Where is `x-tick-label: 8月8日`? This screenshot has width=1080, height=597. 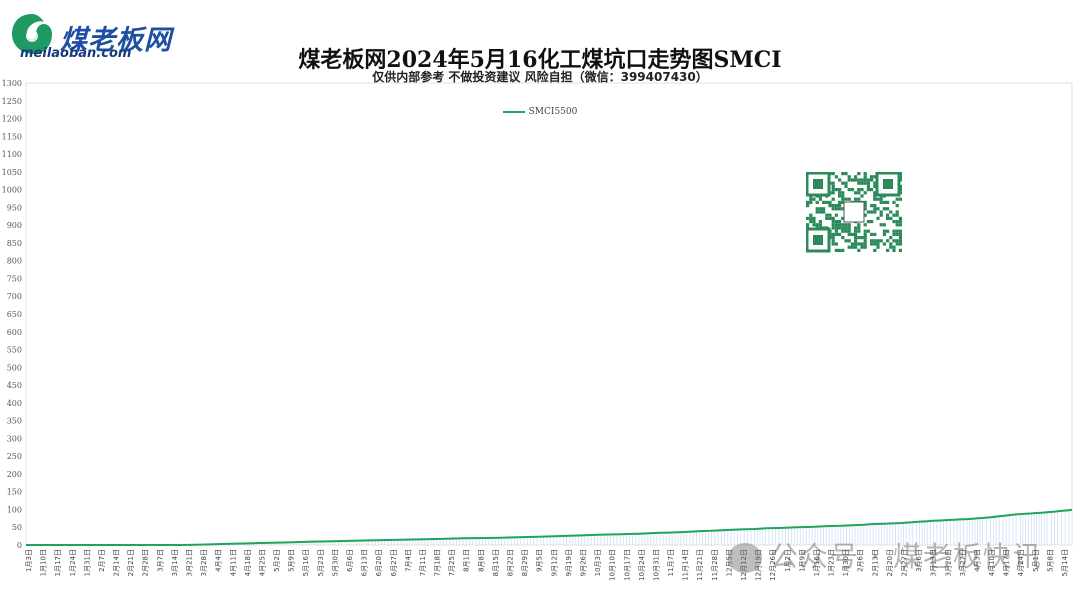
x-tick-label: 8月8日 is located at coordinates (481, 560).